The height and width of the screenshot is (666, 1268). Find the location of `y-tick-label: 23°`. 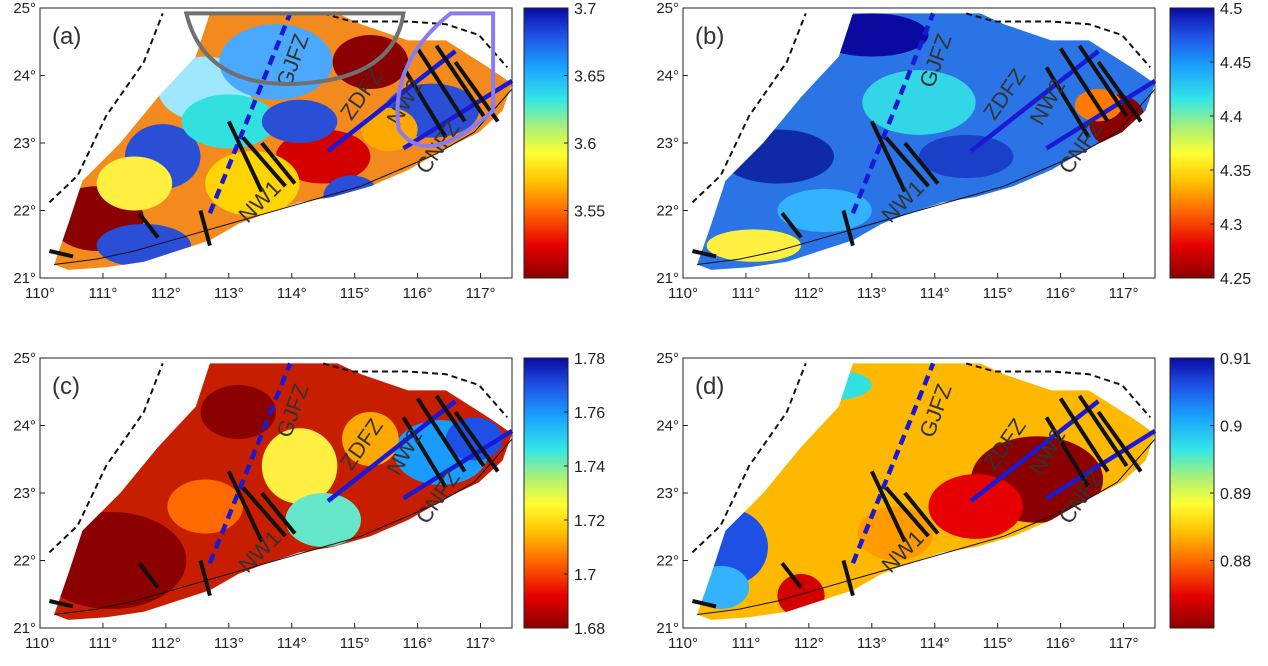

y-tick-label: 23° is located at coordinates (667, 493).